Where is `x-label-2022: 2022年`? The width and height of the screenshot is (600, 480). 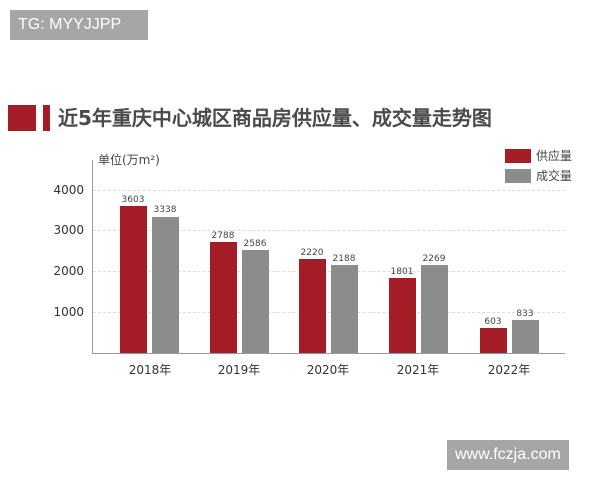 x-label-2022: 2022年 is located at coordinates (509, 370).